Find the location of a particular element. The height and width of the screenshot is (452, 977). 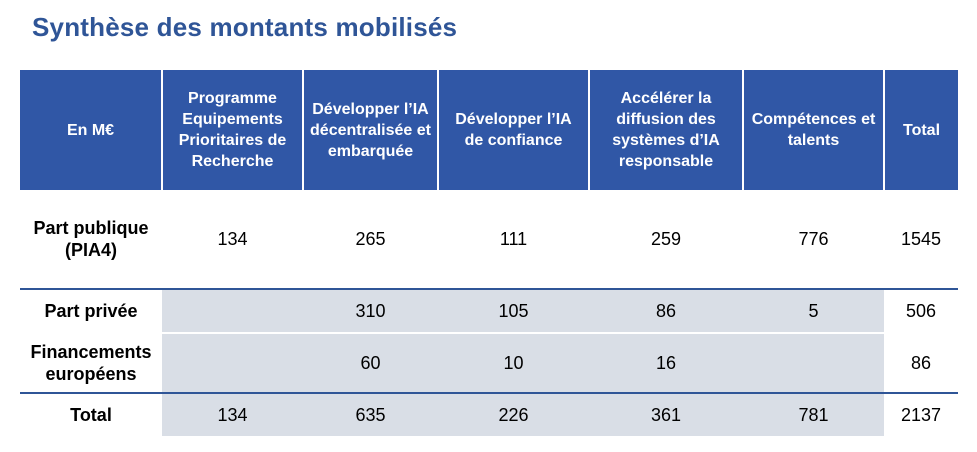

table-cell: 2137 is located at coordinates (921, 414).